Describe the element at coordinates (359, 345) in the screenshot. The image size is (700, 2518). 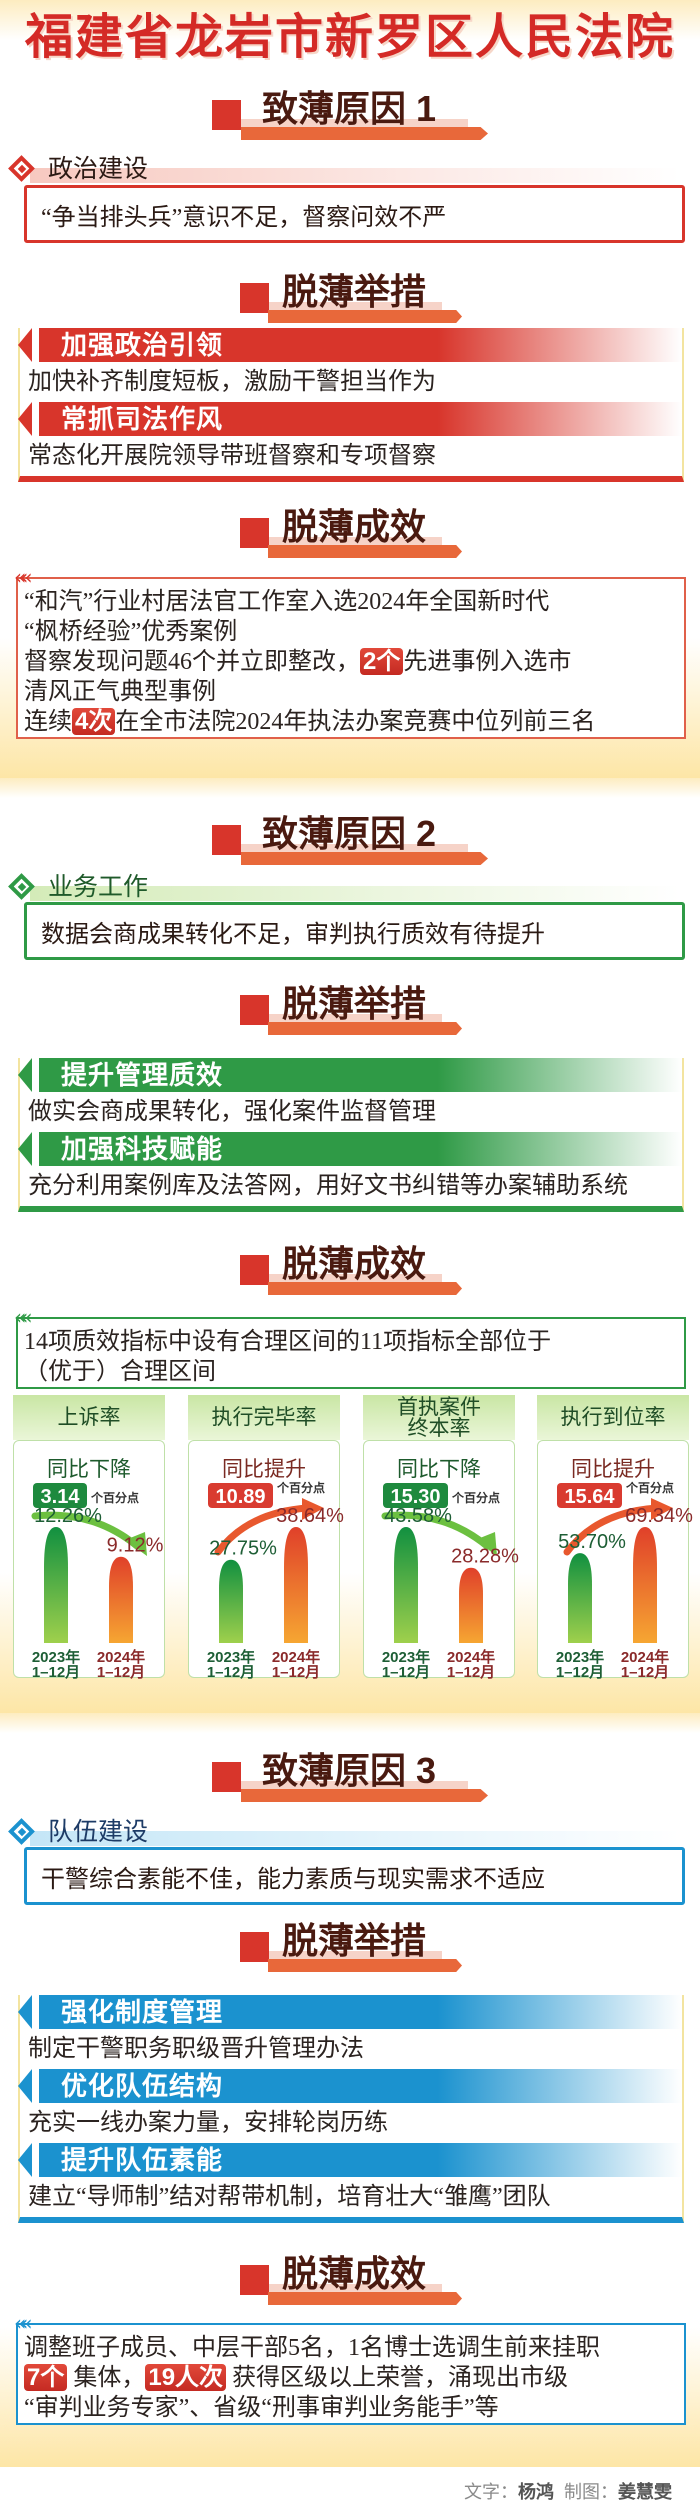
I see `measure-heading: 加强政治引领` at that location.